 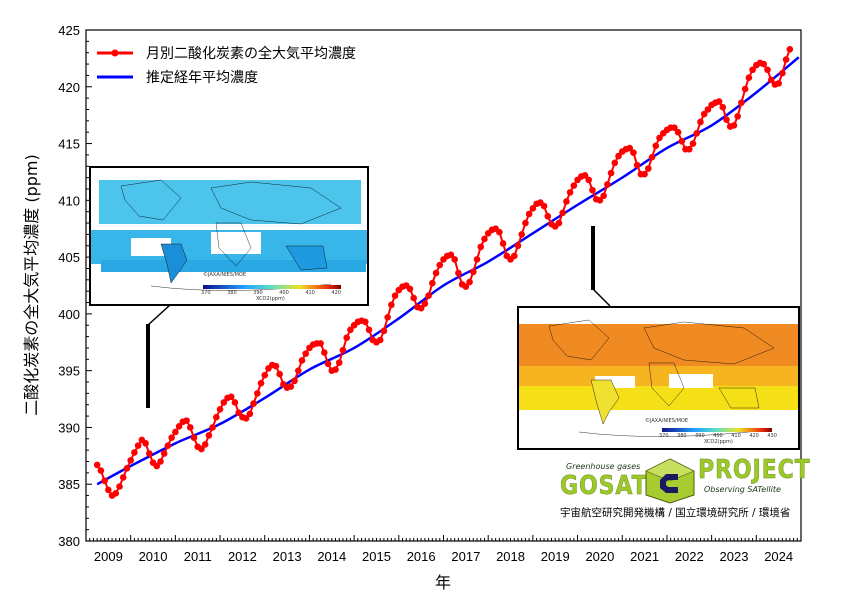 I want to click on y-tick-label: 390, so click(x=69, y=427).